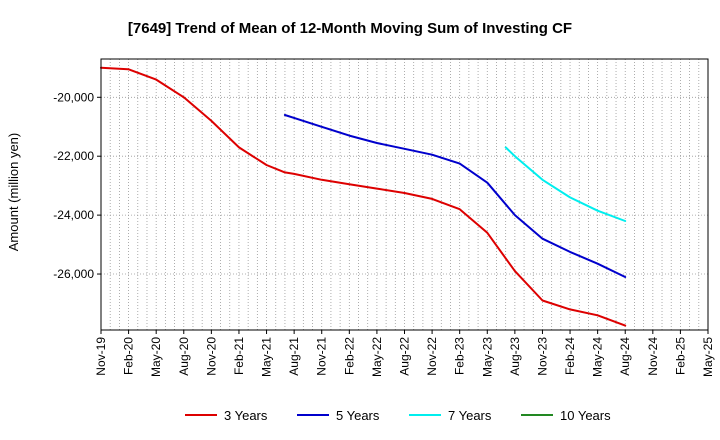 This screenshot has height=440, width=720. What do you see at coordinates (239, 356) in the screenshot?
I see `x-tick-label: Feb-21` at bounding box center [239, 356].